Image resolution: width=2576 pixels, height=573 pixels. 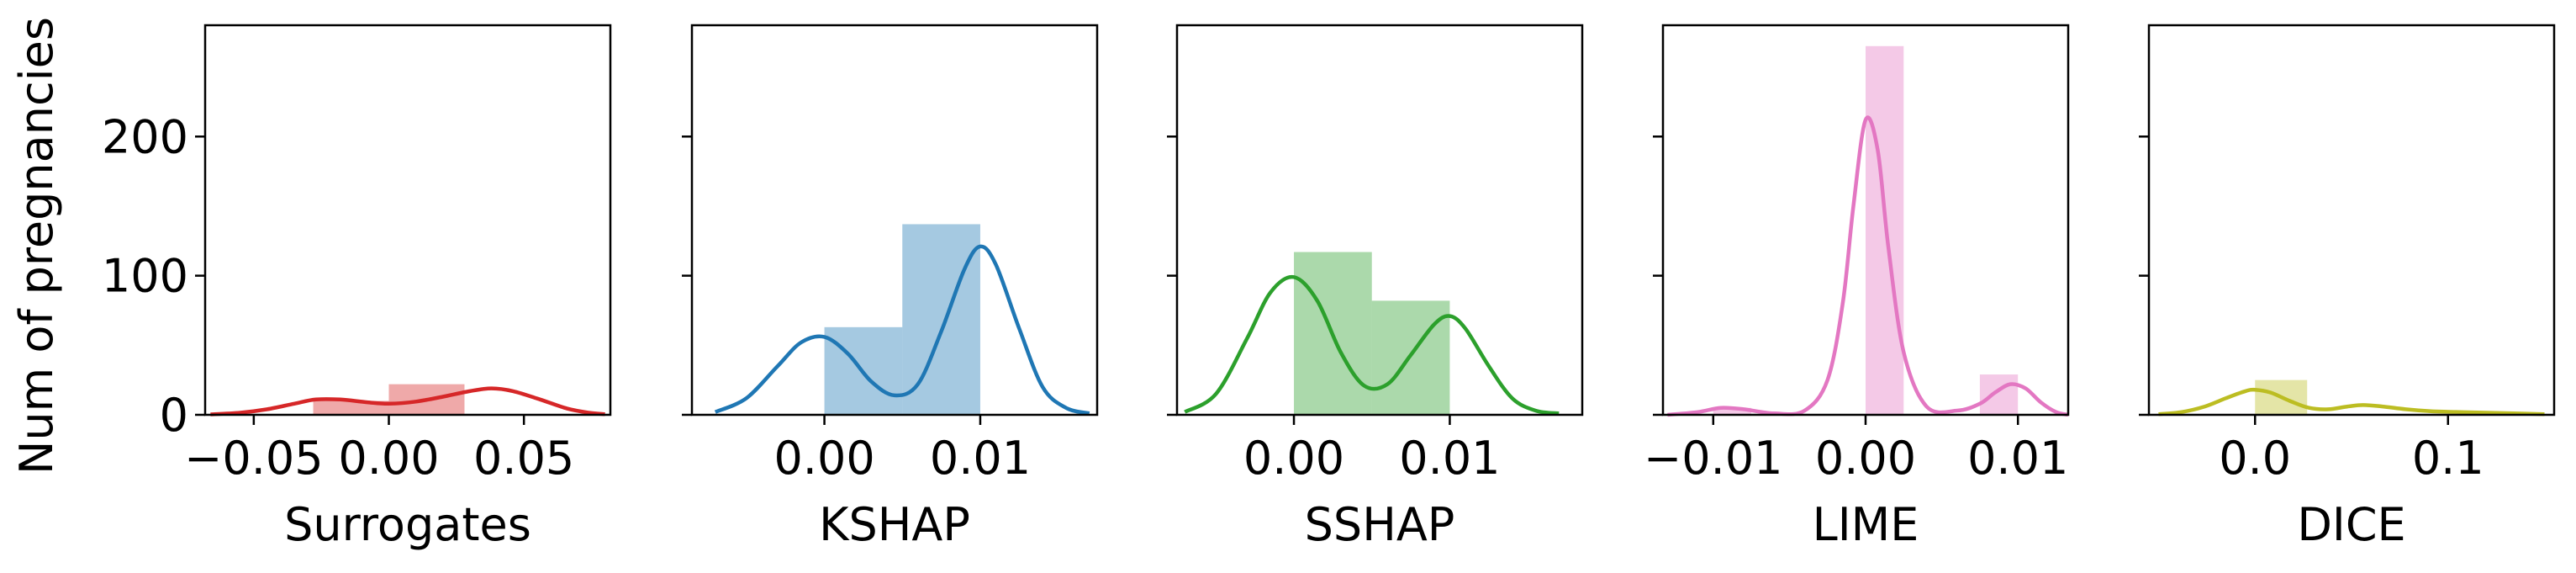 I want to click on x-tick-label: 0.05, so click(x=523, y=458).